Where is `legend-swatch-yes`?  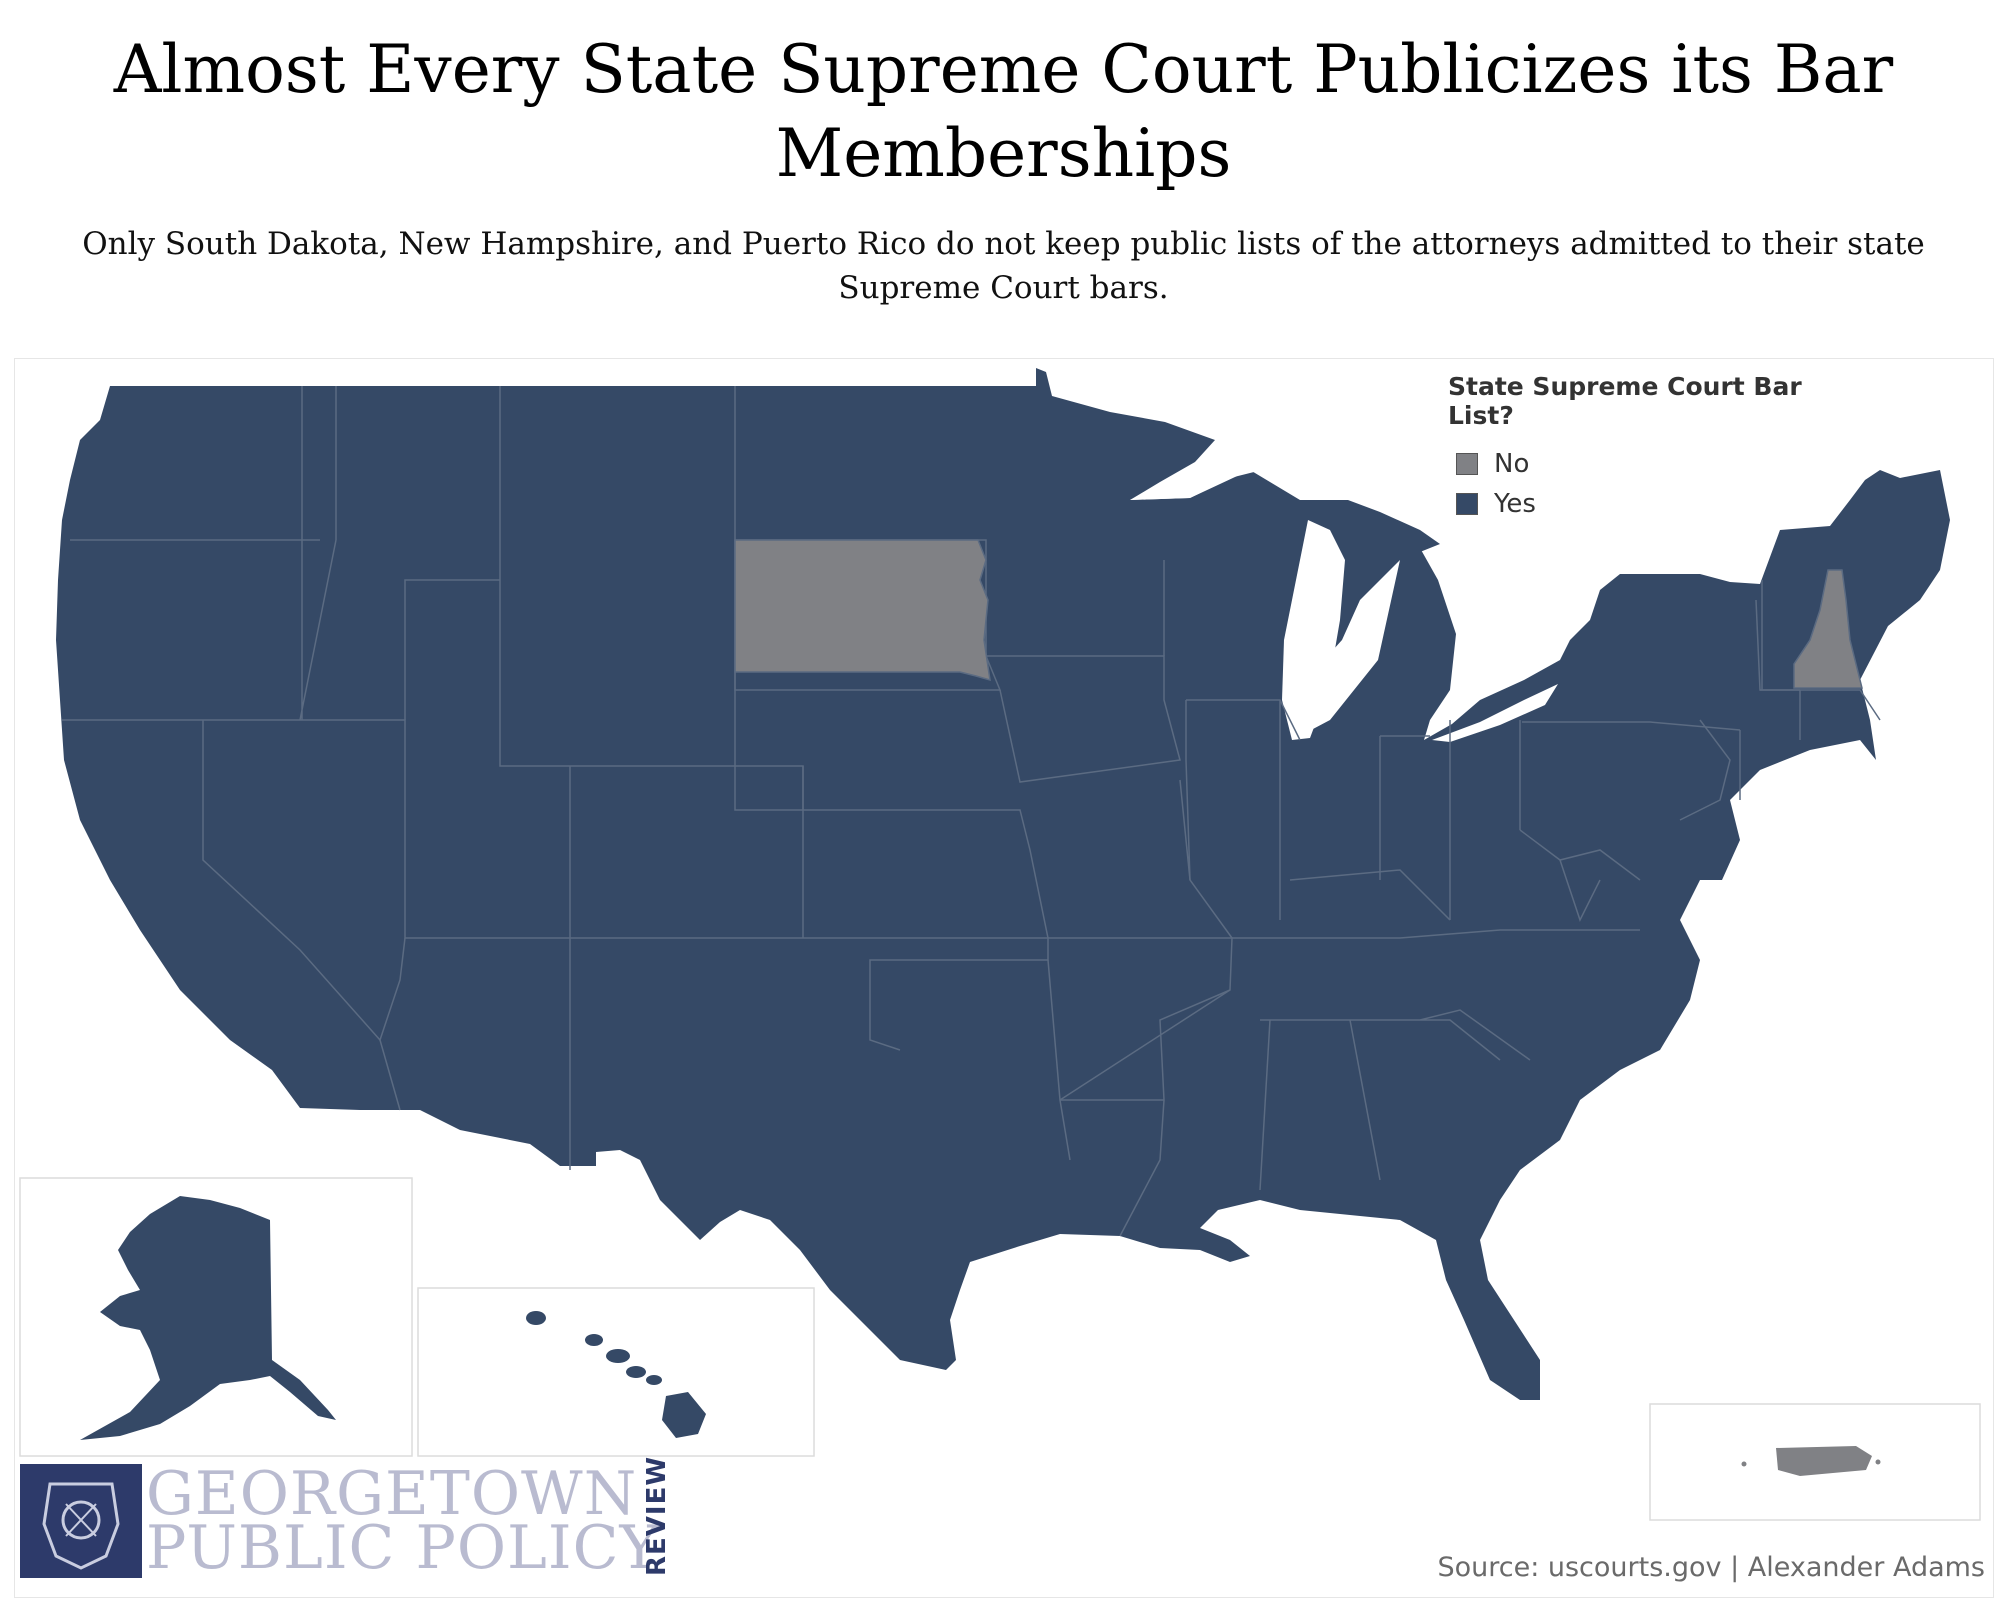 legend-swatch-yes is located at coordinates (1467, 504).